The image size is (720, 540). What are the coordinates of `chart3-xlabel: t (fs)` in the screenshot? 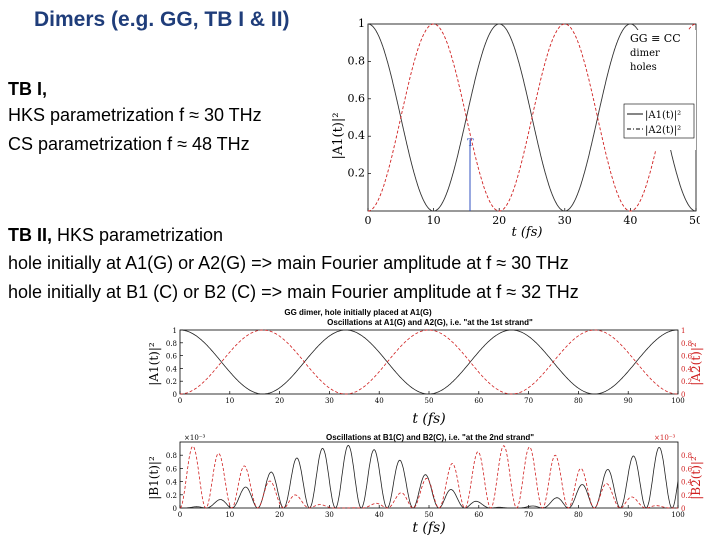 It's located at (428, 528).